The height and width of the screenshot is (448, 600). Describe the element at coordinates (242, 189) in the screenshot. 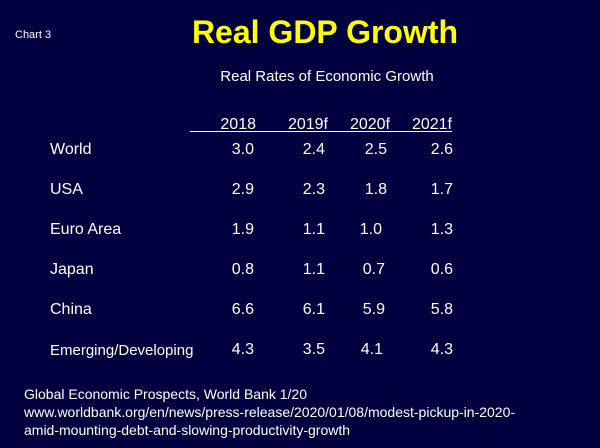

I see `table-cell: 2.9` at that location.